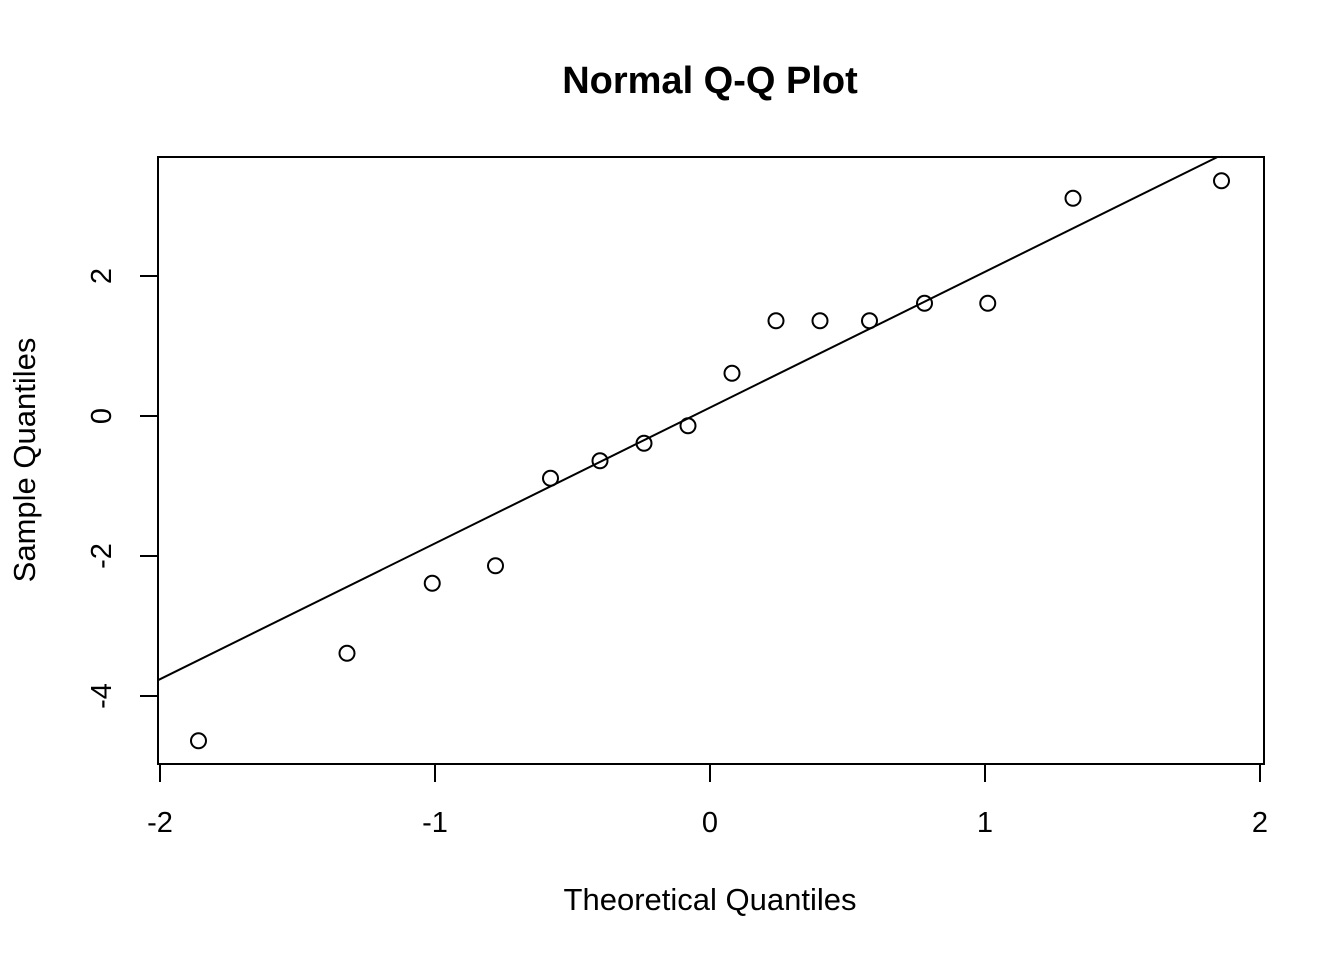 Image resolution: width=1344 pixels, height=960 pixels. Describe the element at coordinates (102, 276) in the screenshot. I see `y-tick-label: 2` at that location.